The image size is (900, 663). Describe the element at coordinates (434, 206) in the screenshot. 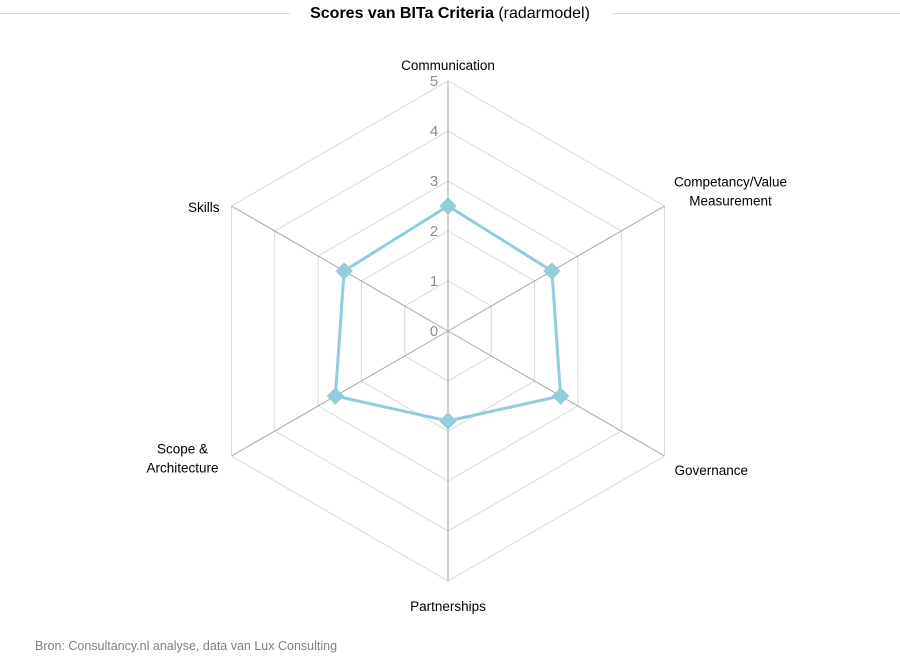

I see `radar-tick-labels: 0 1 2 3 4 5` at that location.